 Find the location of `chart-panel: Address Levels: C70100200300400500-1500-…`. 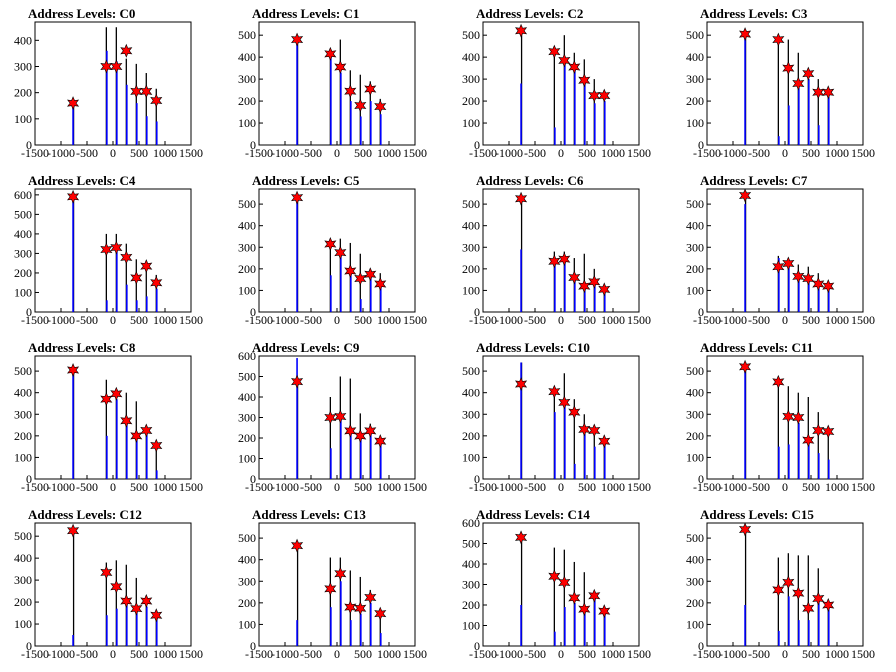

chart-panel: Address Levels: C70100200300400500-1500-… is located at coordinates (780, 250).